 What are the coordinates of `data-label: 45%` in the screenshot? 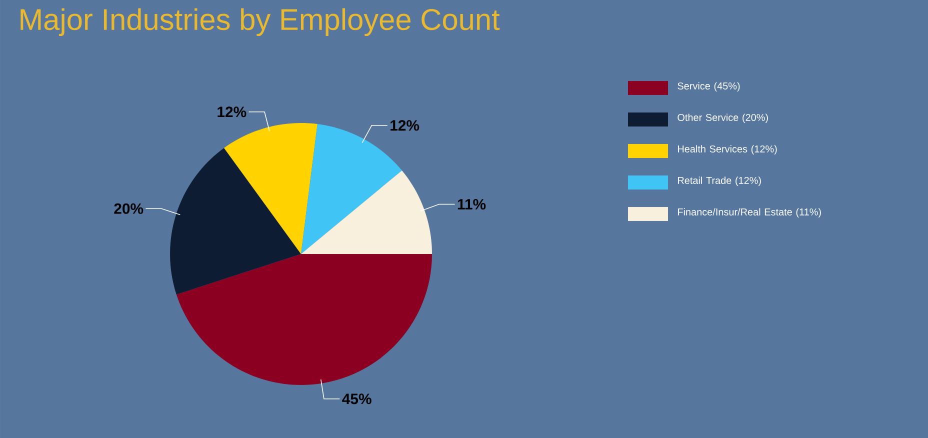 It's located at (357, 399).